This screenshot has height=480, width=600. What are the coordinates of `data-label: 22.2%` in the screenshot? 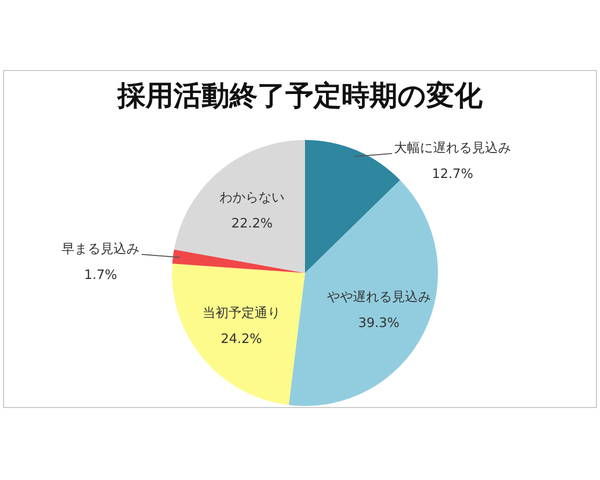 It's located at (252, 224).